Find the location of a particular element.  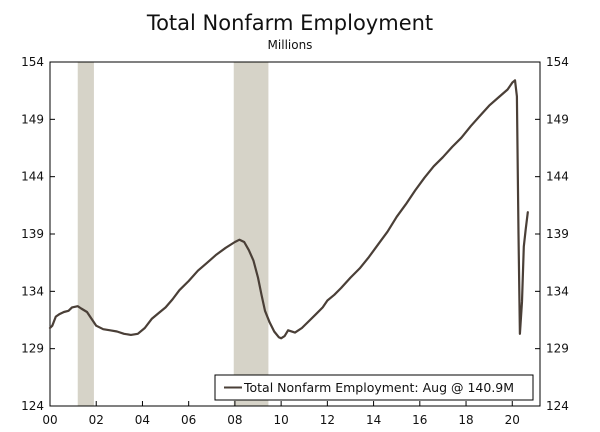

y-tick-label-left: 134 is located at coordinates (32, 291).